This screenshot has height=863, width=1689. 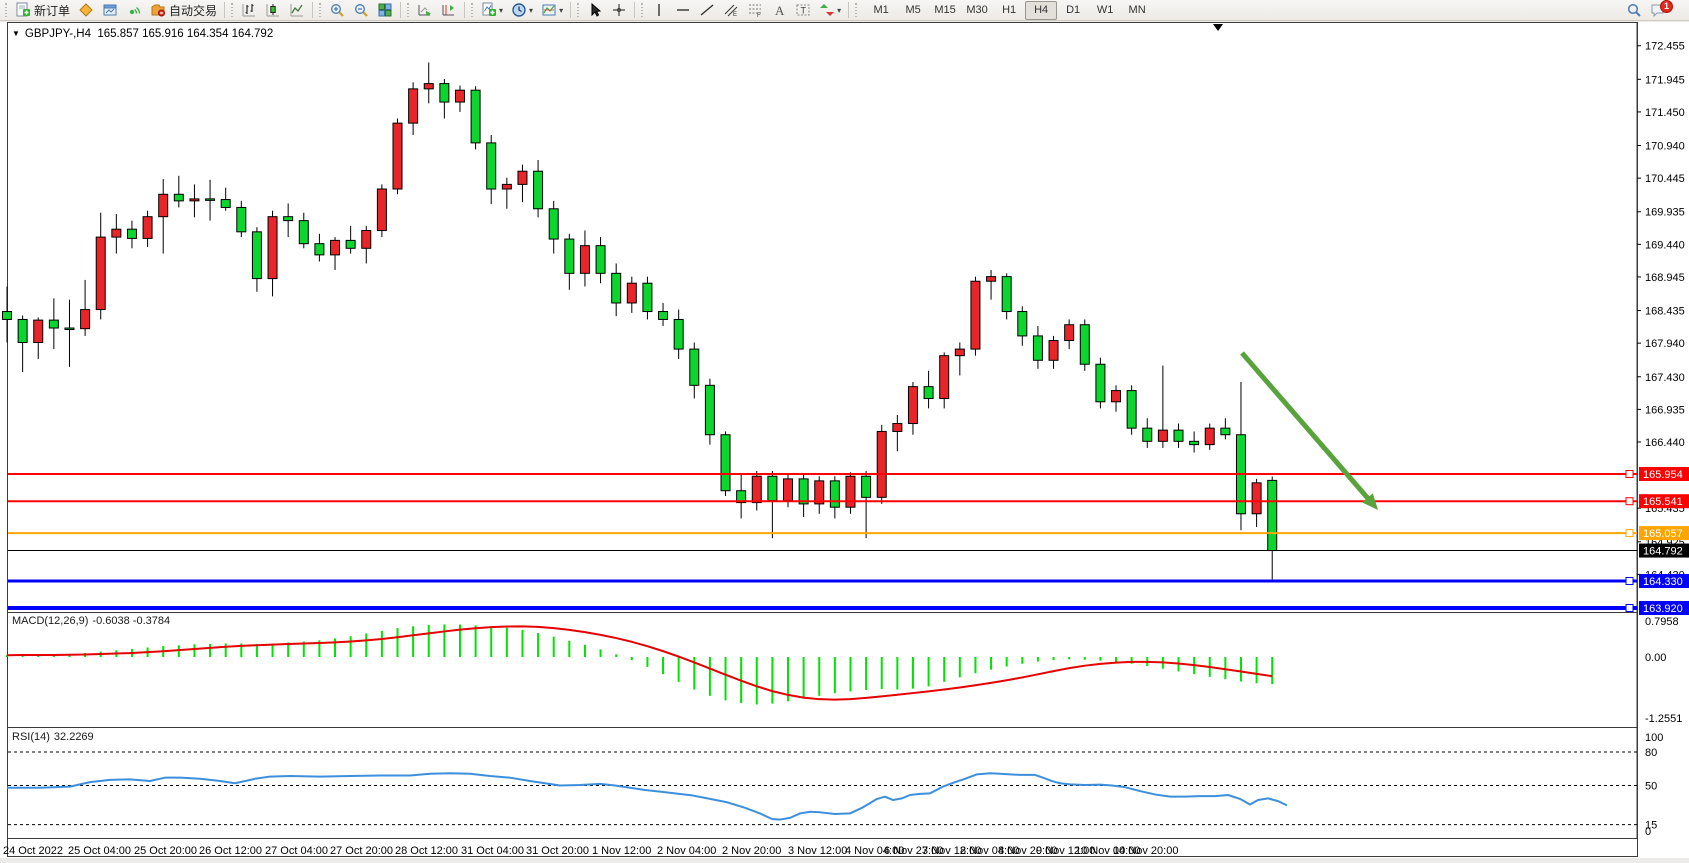 What do you see at coordinates (1665, 80) in the screenshot?
I see `price-tick-label: 171.945` at bounding box center [1665, 80].